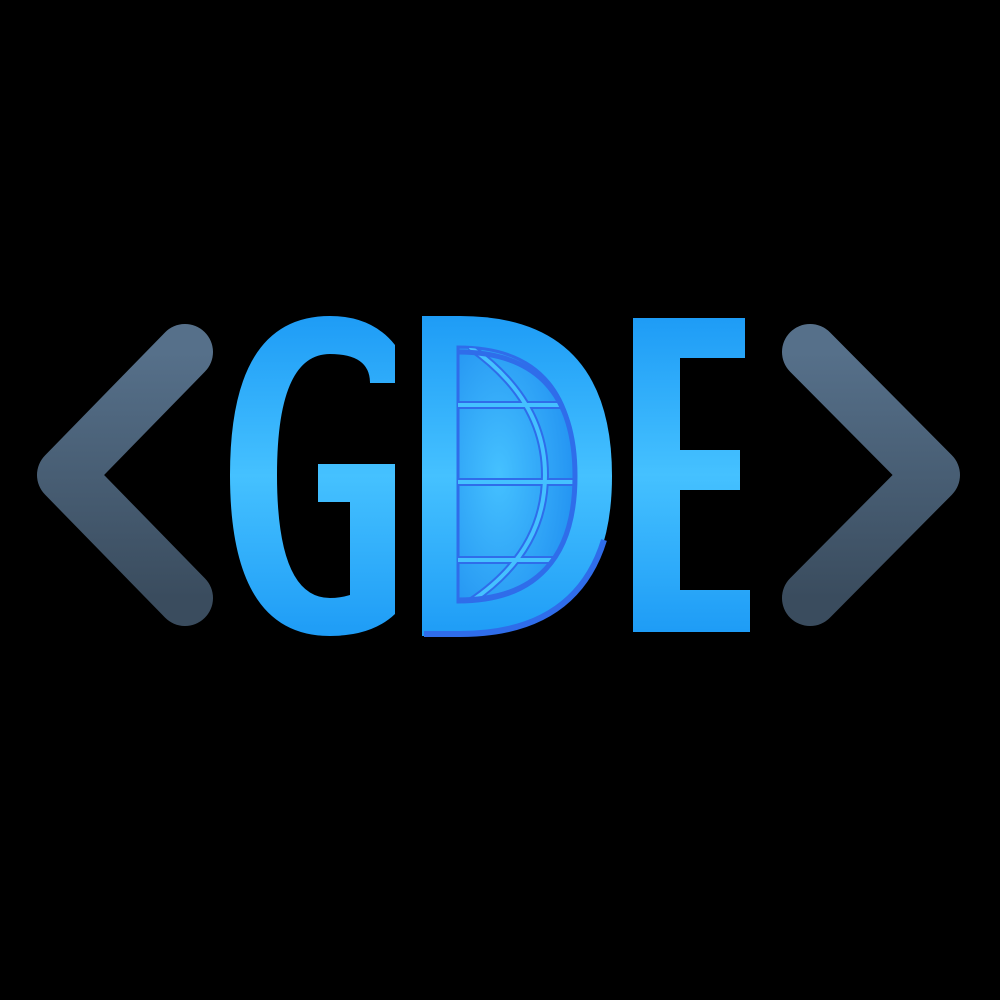 Image resolution: width=1000 pixels, height=1000 pixels. I want to click on letter-d-globe, so click(517, 476).